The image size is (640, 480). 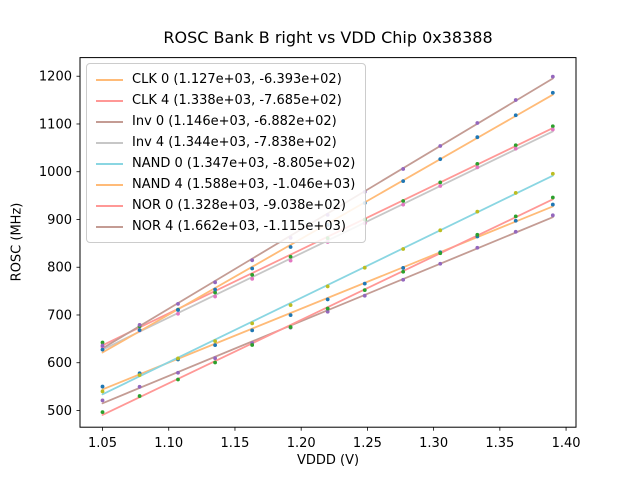 I want to click on y-tick-label: 600, so click(x=59, y=363).